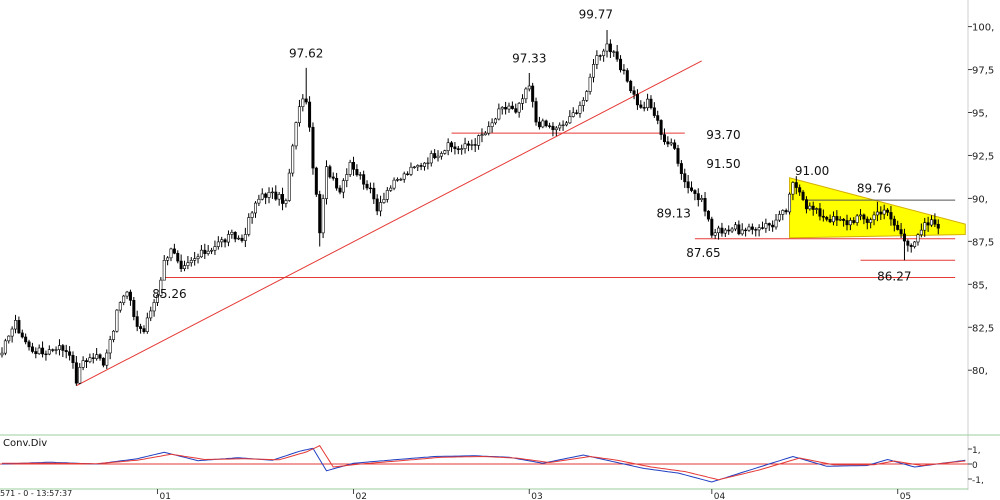 This screenshot has height=500, width=1000. What do you see at coordinates (484, 463) in the screenshot?
I see `oscillator-line-red` at bounding box center [484, 463].